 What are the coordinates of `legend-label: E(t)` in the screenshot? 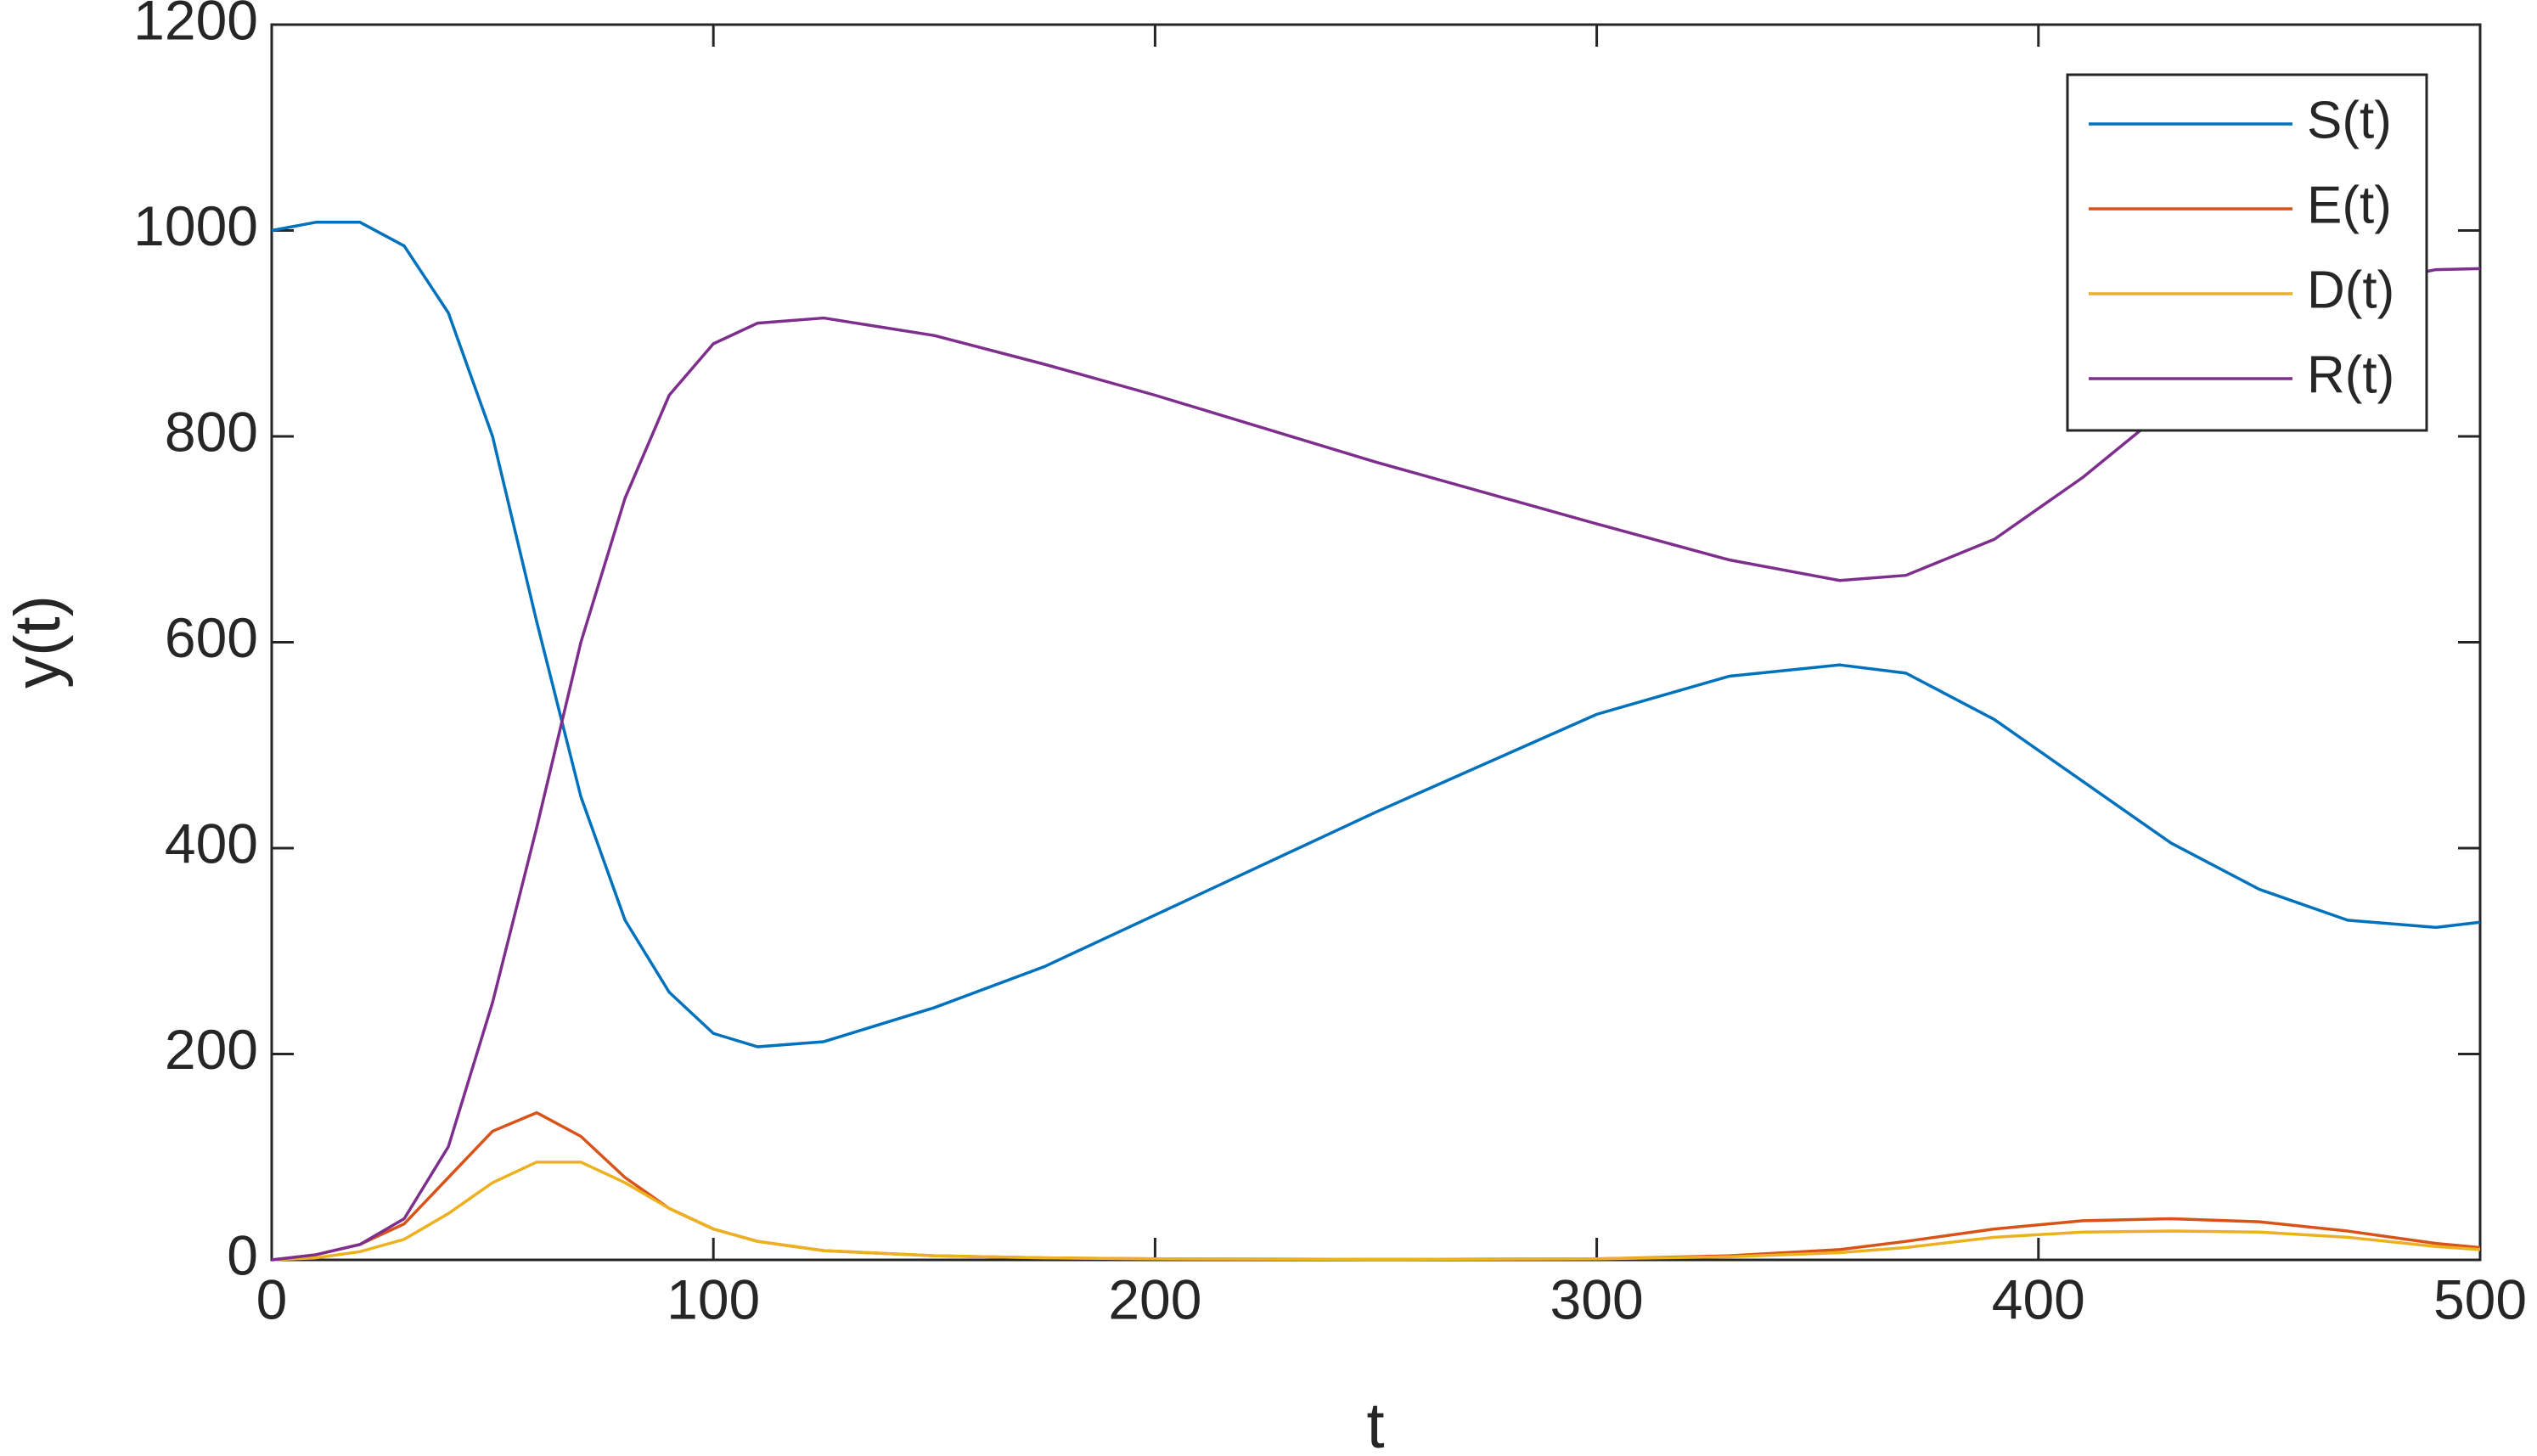 It's located at (2349, 205).